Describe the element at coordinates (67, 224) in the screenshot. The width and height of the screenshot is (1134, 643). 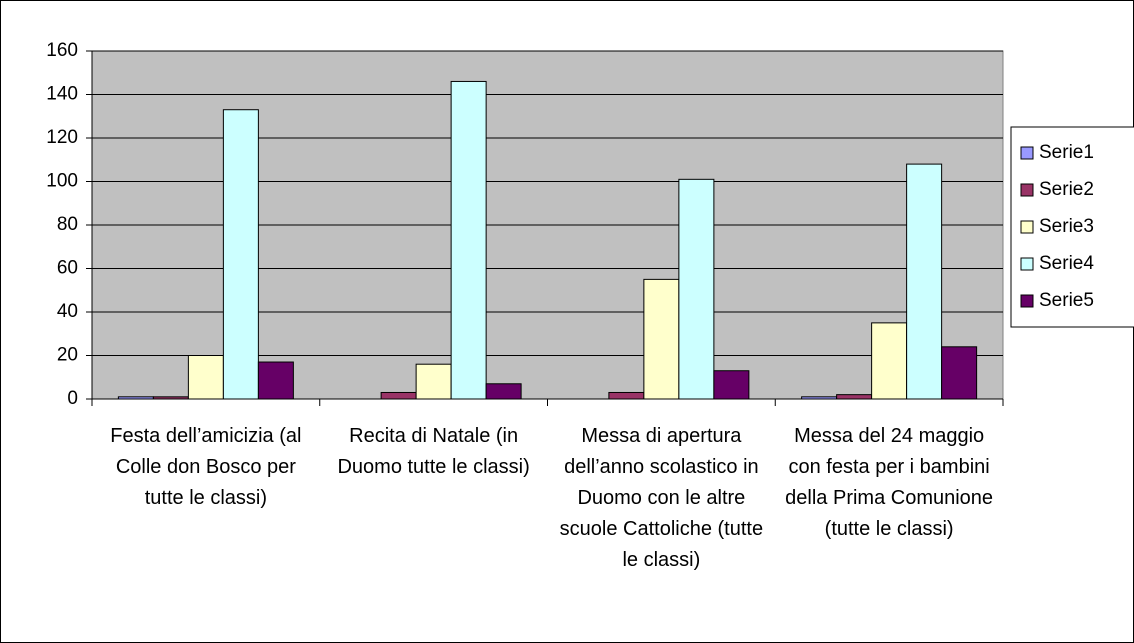
I see `y-tick-label: 80` at that location.